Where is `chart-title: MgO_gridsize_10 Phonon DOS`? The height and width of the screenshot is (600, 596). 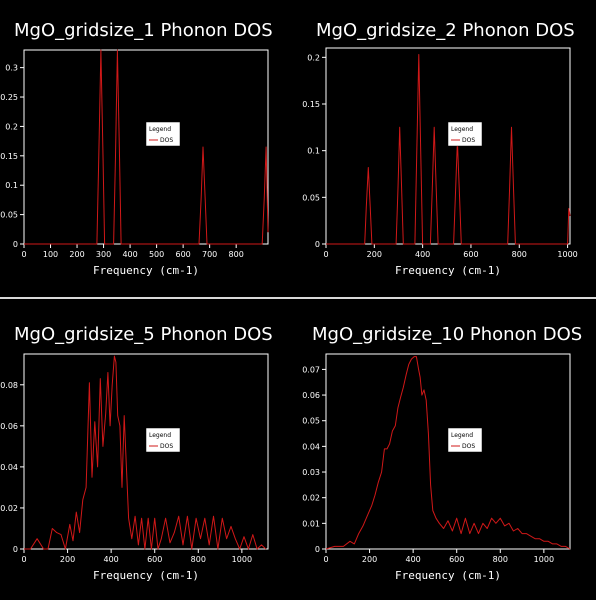 chart-title: MgO_gridsize_10 Phonon DOS is located at coordinates (447, 334).